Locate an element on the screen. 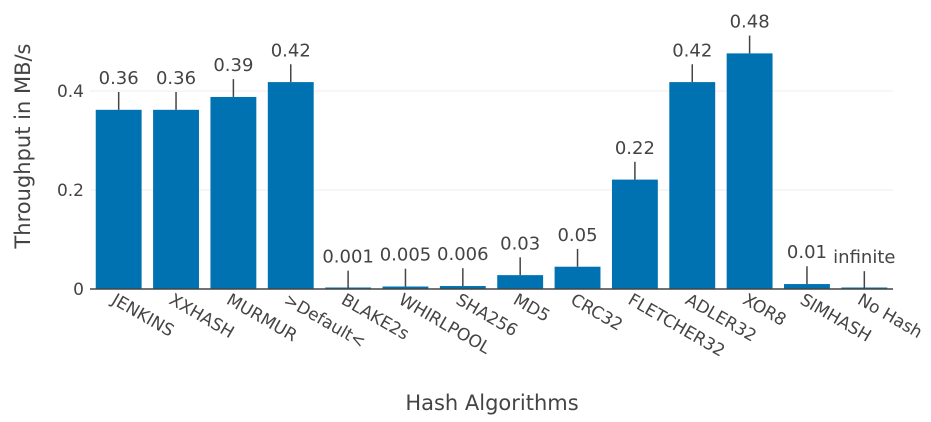 This screenshot has width=931, height=422. x-axis-title: Hash Algorithms is located at coordinates (491, 403).